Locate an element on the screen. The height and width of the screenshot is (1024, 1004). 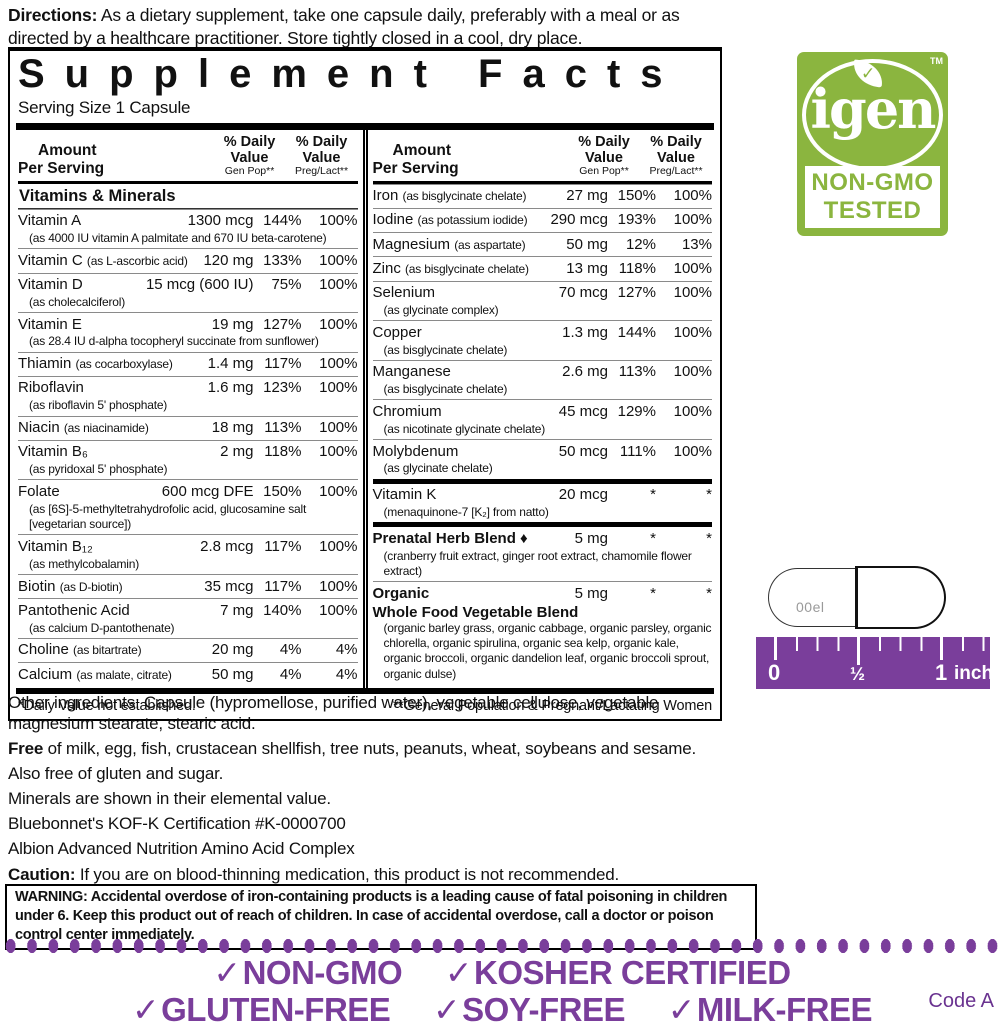
ruler-label-zero: 0 is located at coordinates (774, 672).